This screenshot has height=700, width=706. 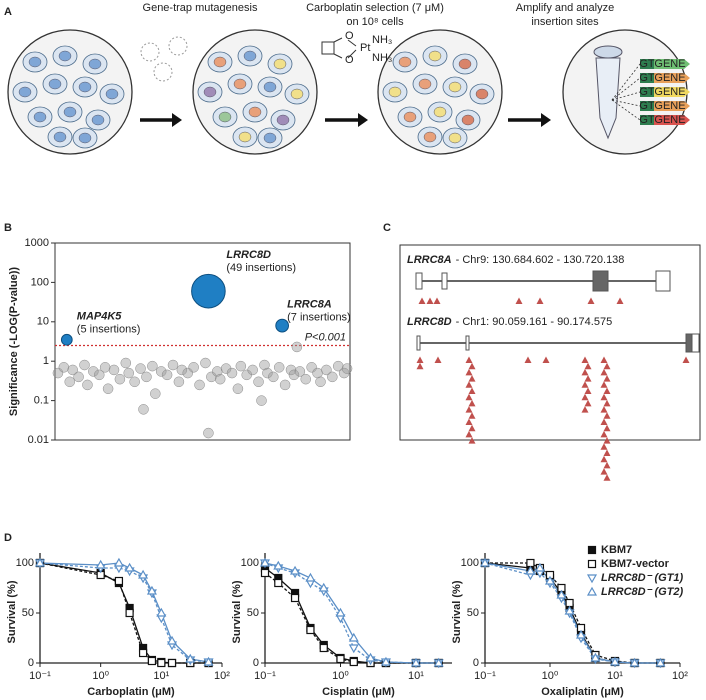 I want to click on hit-bubble, so click(x=66, y=339).